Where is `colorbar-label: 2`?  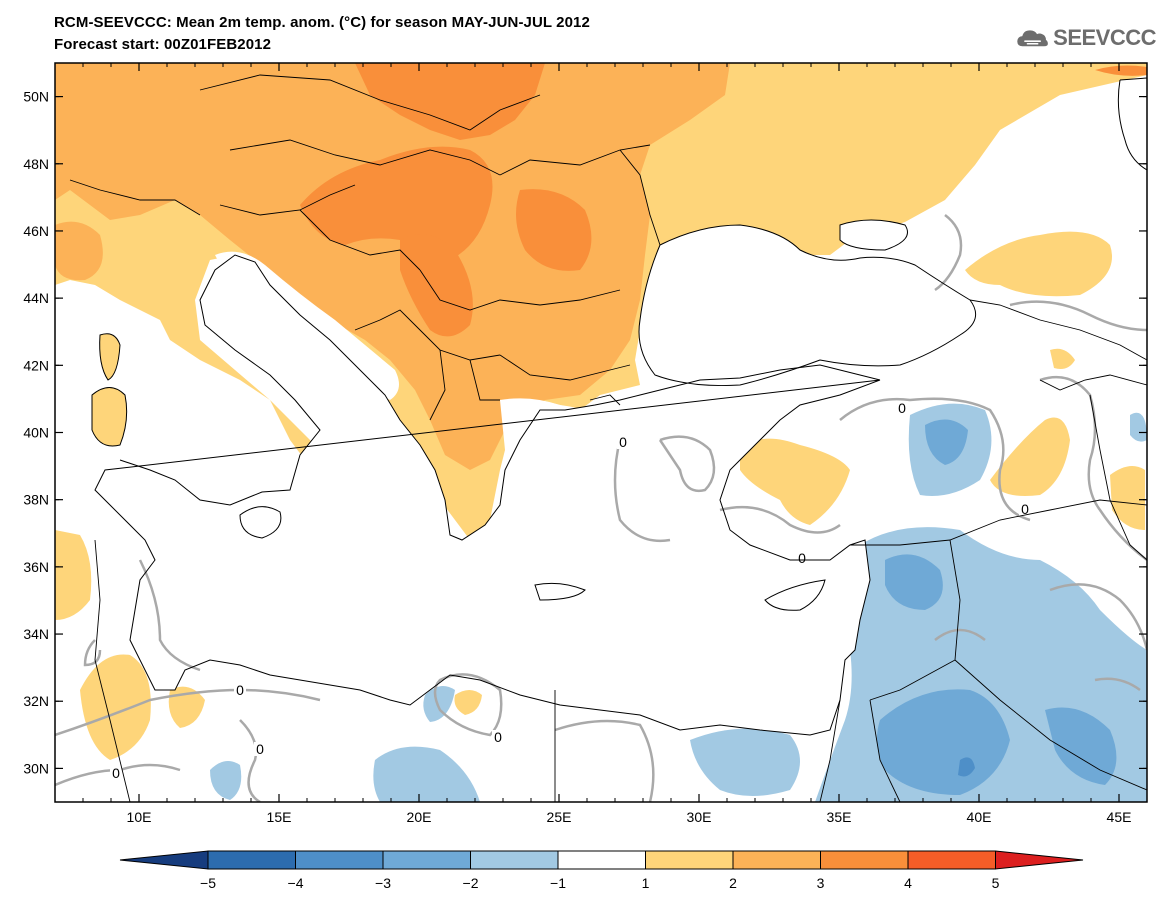 colorbar-label: 2 is located at coordinates (733, 883).